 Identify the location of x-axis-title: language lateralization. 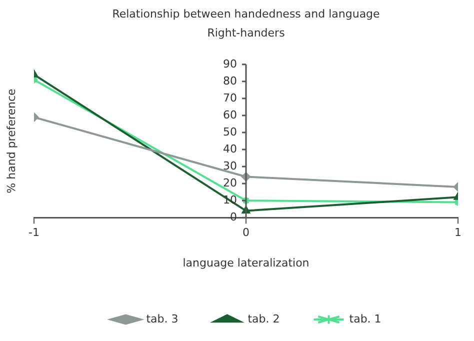
(246, 263).